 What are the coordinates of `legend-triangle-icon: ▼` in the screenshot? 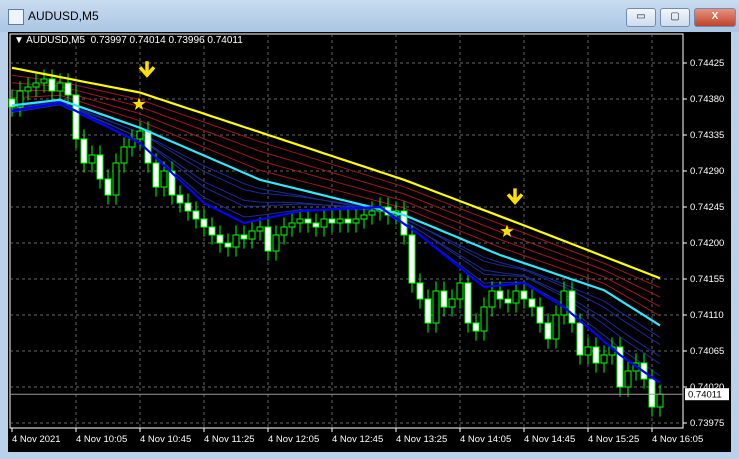 It's located at (19, 40).